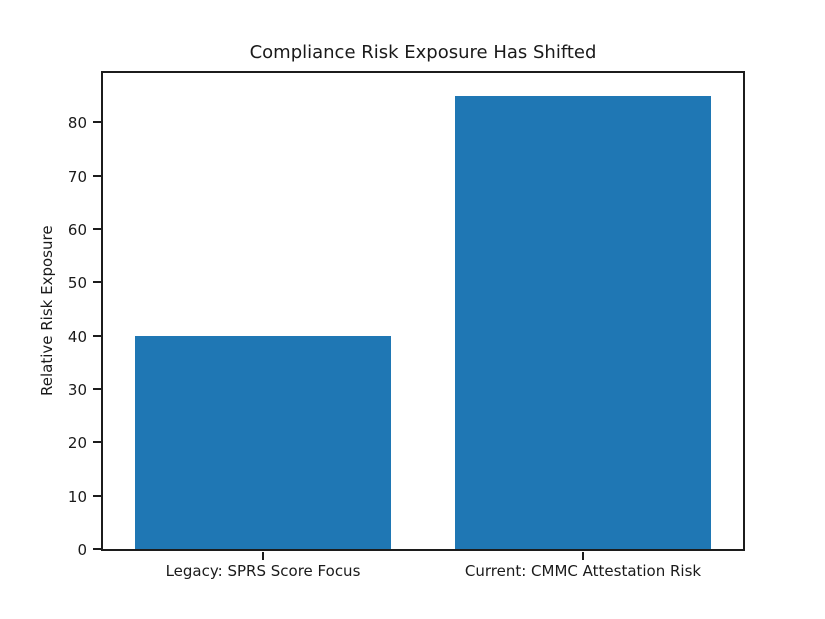  Describe the element at coordinates (263, 571) in the screenshot. I see `x-tick-label: Legacy: SPRS Score Focus` at that location.